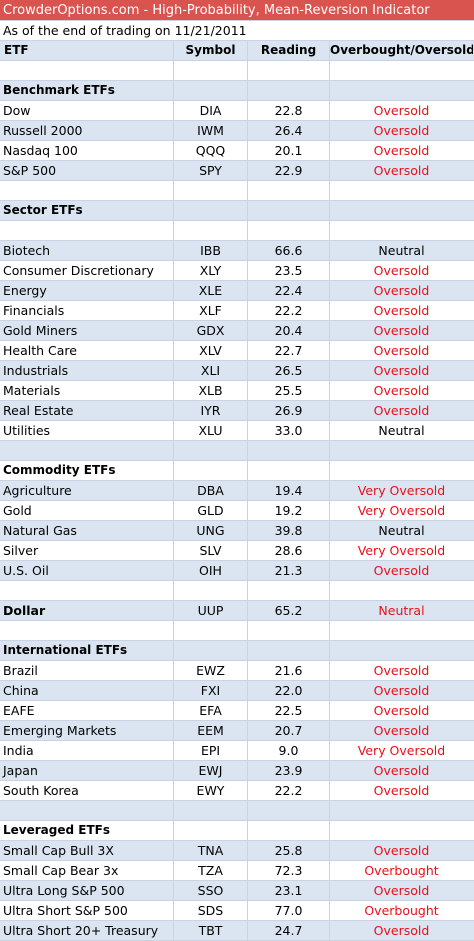  I want to click on etf-name: Consumer Discretionary, so click(87, 270).